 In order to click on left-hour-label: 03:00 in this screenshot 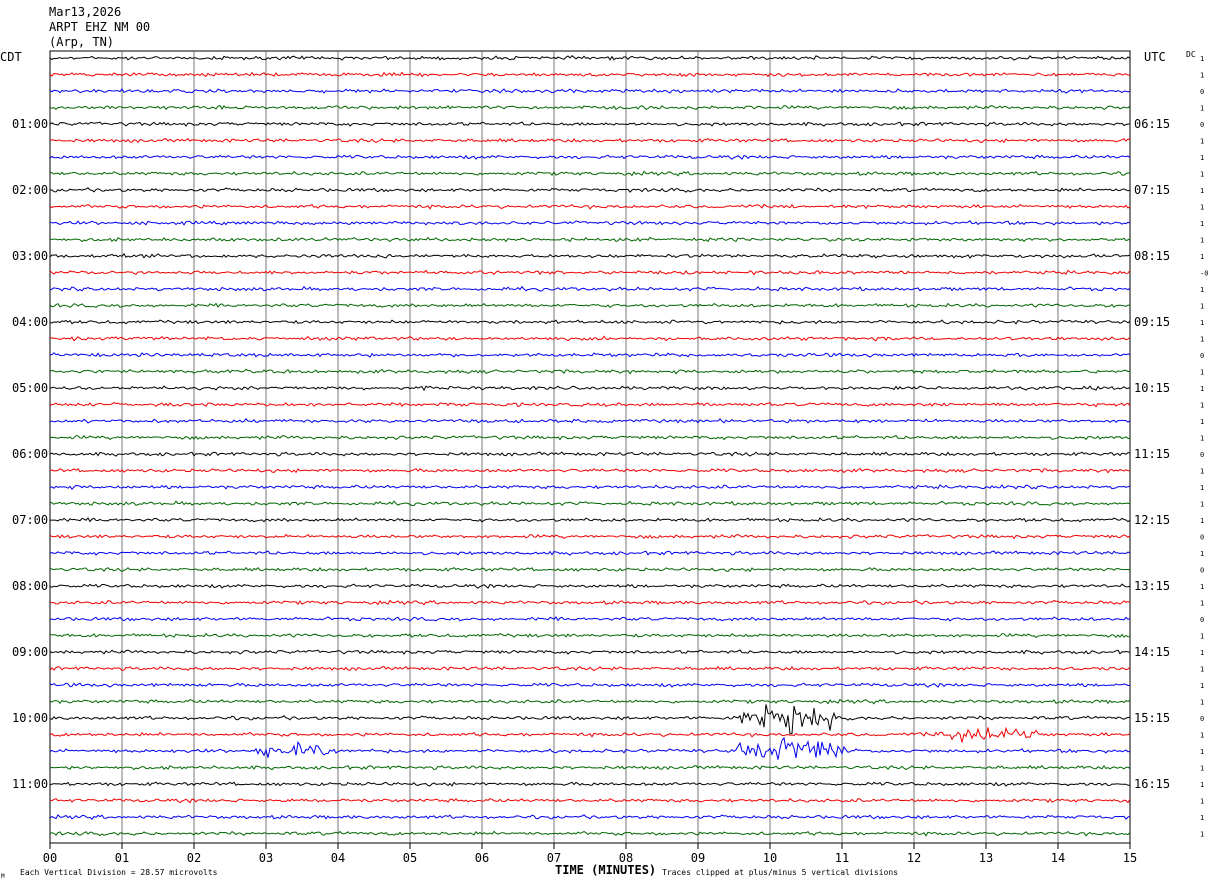, I will do `click(30, 256)`.